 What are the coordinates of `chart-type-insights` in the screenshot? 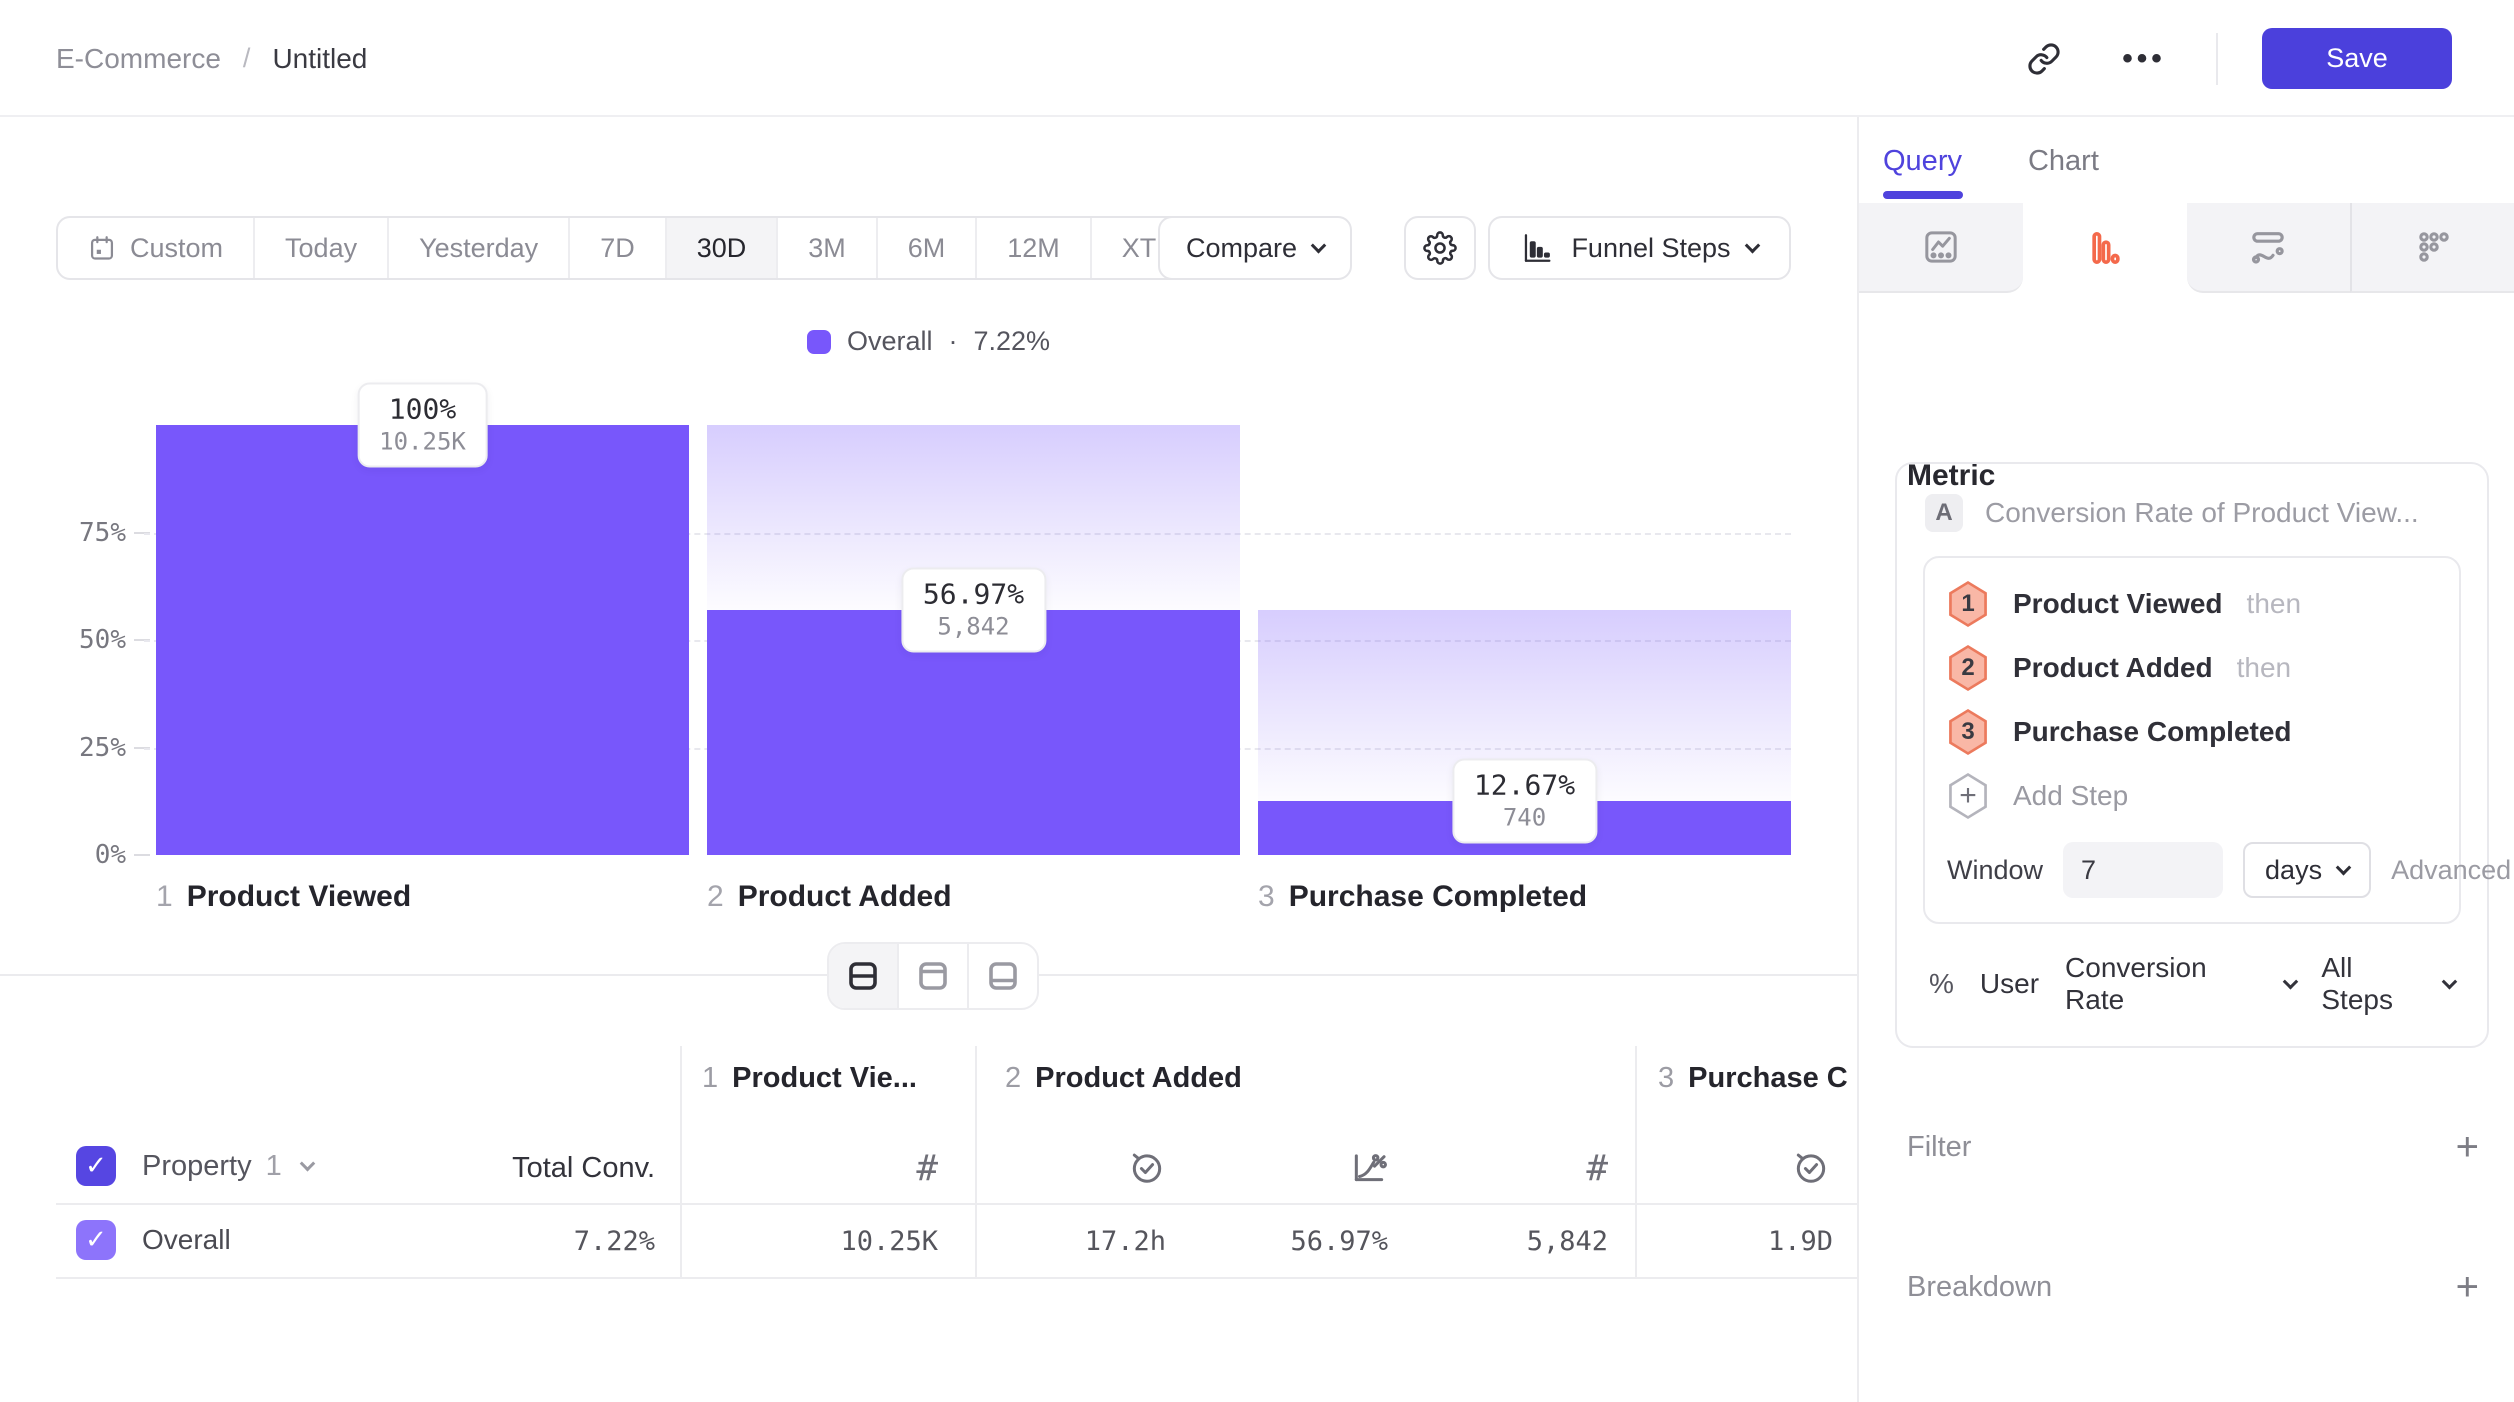 It's located at (1941, 248).